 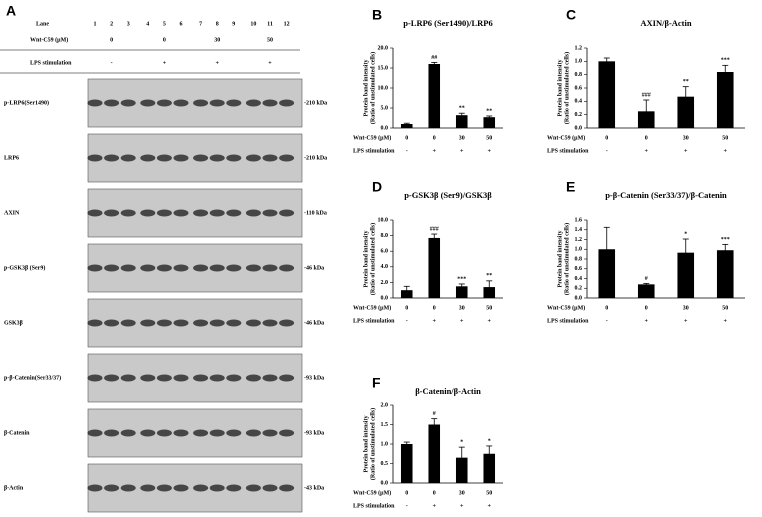 What do you see at coordinates (385, 267) in the screenshot?
I see `y-tick-label: 4.0` at bounding box center [385, 267].